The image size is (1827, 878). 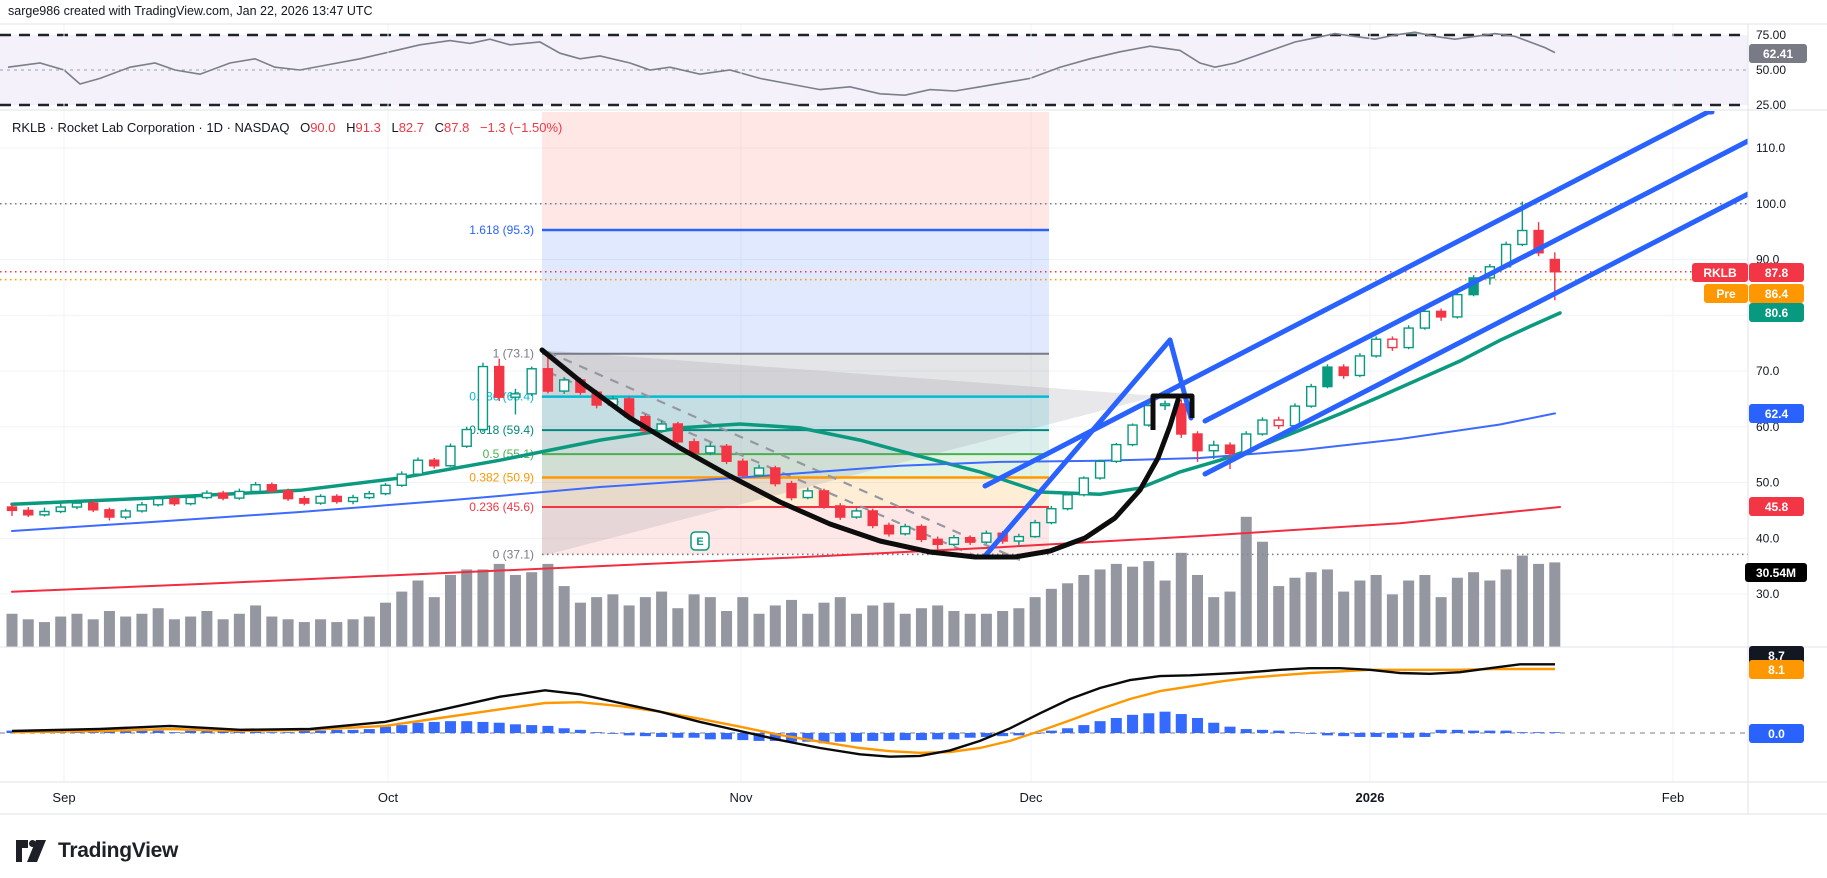 I want to click on high-value: 91.3, so click(x=368, y=127).